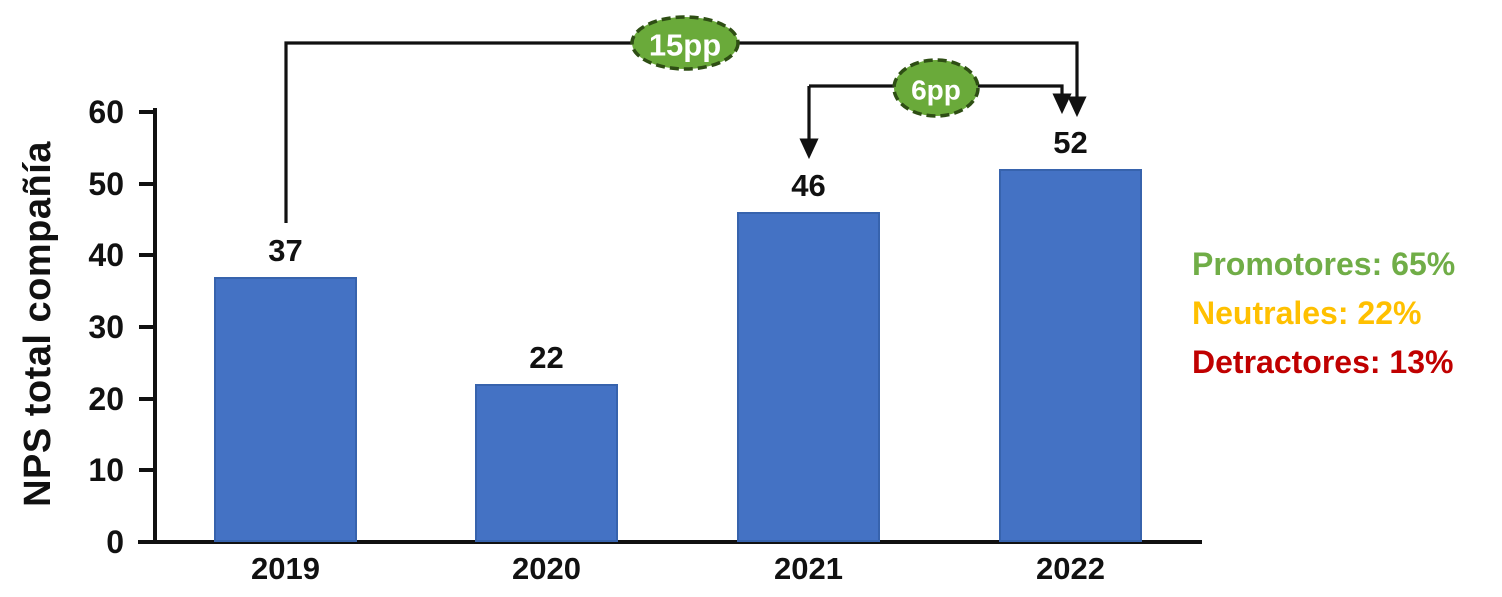  What do you see at coordinates (1324, 264) in the screenshot?
I see `legend-item-promotores: Promotores: 65%` at bounding box center [1324, 264].